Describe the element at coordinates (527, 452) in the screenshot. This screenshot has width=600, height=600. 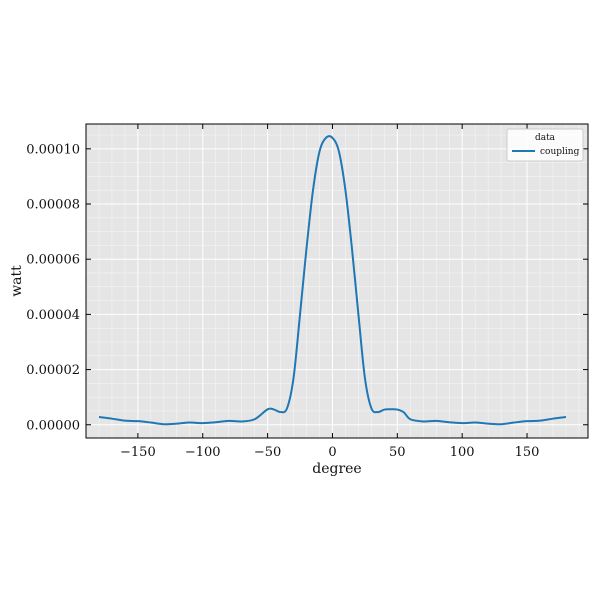
I see `x-tick-label: 150` at that location.